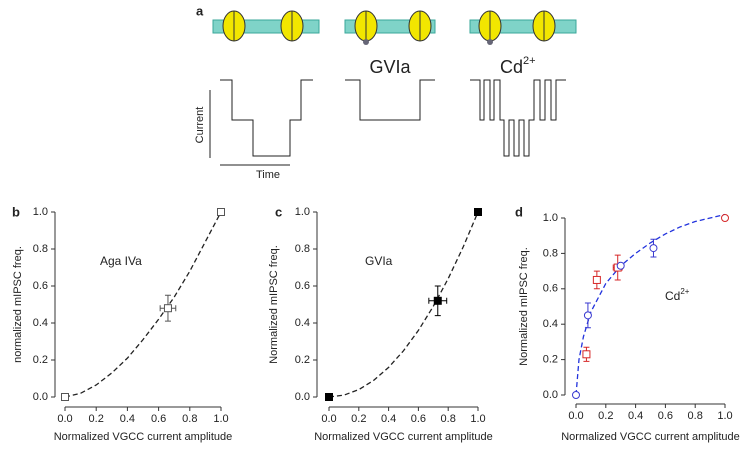 The height and width of the screenshot is (456, 751). What do you see at coordinates (18, 304) in the screenshot?
I see `y-axis-label: normalized mIPSC freq.` at bounding box center [18, 304].